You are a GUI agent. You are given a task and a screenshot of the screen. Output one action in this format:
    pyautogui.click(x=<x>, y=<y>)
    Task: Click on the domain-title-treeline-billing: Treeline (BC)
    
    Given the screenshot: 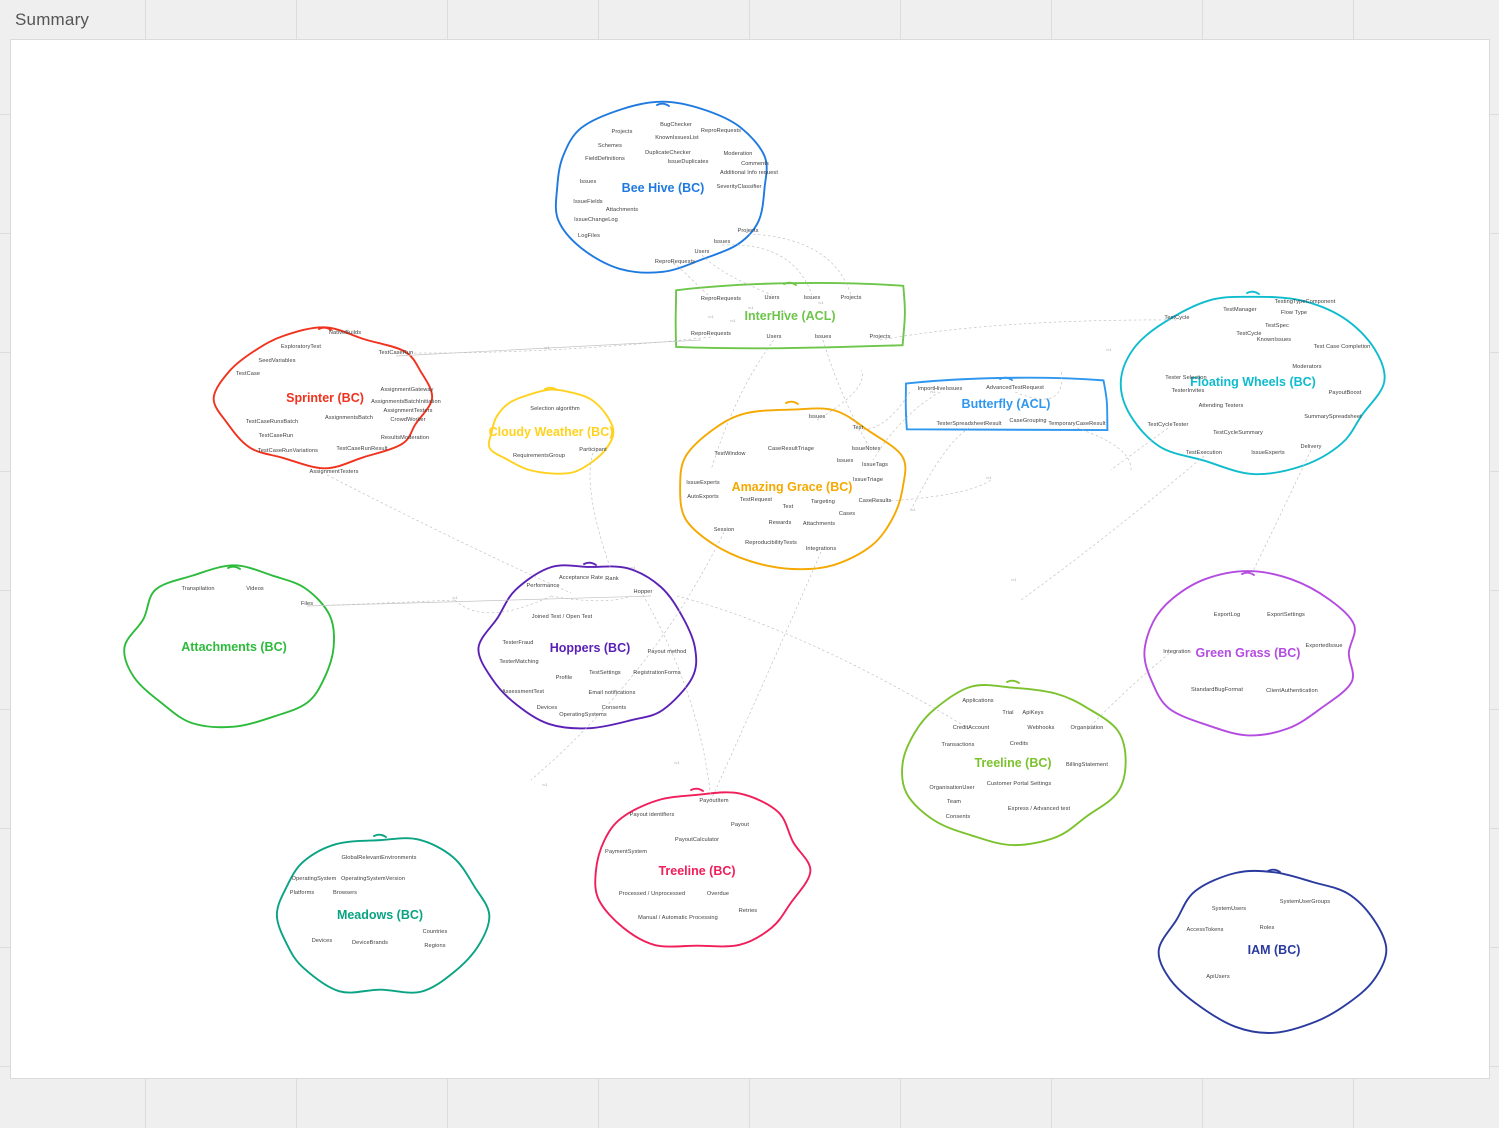 What is the action you would take?
    pyautogui.click(x=1013, y=763)
    